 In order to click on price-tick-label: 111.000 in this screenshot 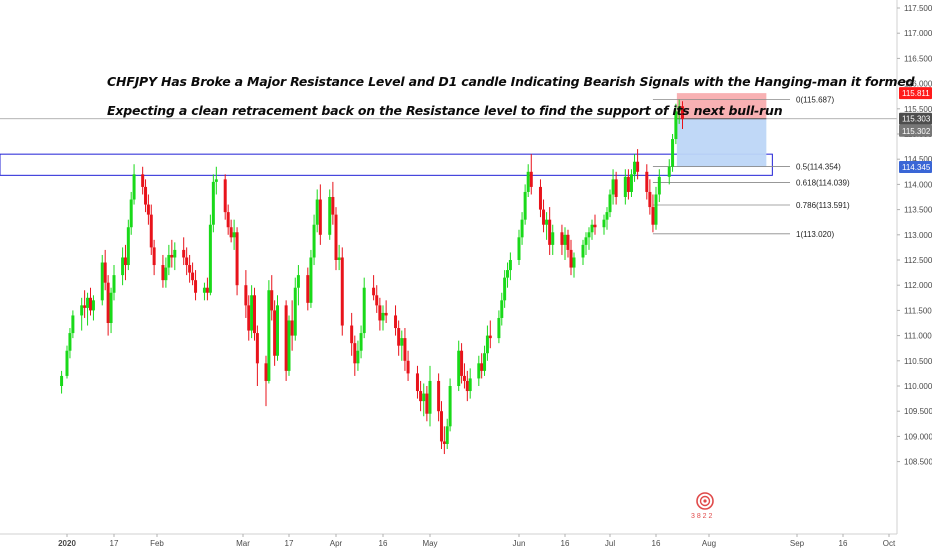, I will do `click(918, 336)`.